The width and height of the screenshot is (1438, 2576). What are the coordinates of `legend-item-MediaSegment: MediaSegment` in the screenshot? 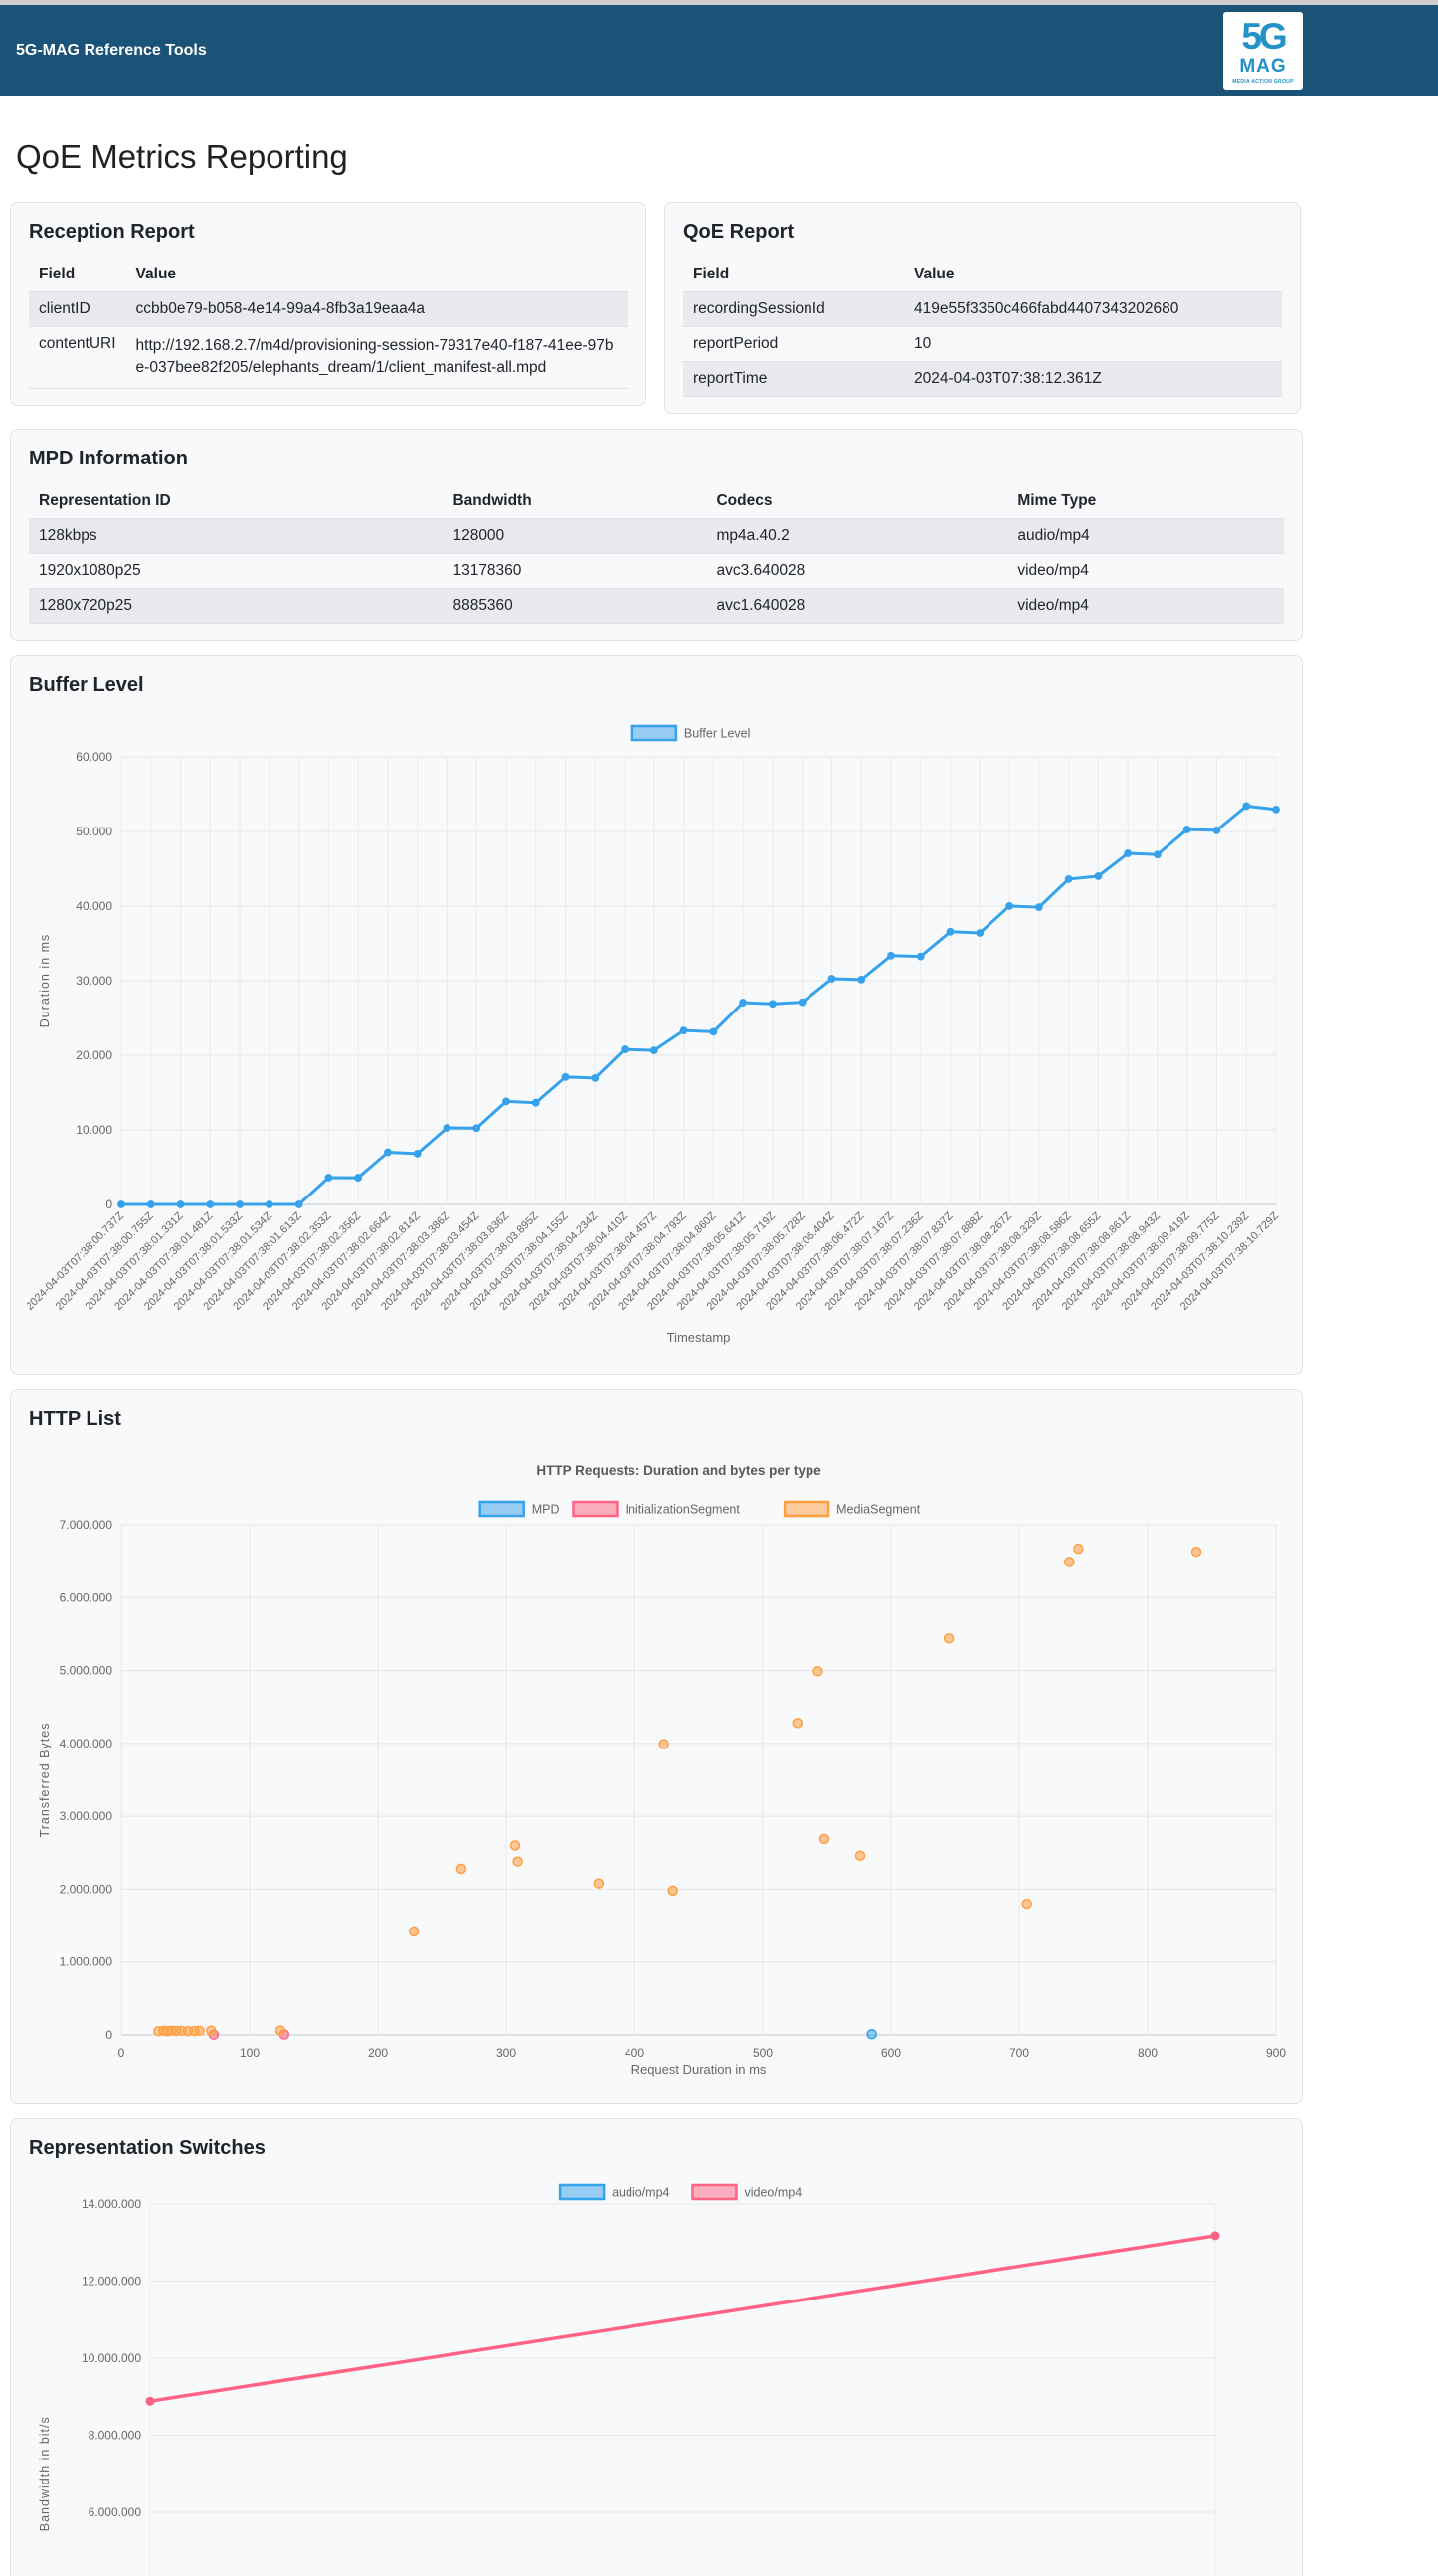 It's located at (852, 1509).